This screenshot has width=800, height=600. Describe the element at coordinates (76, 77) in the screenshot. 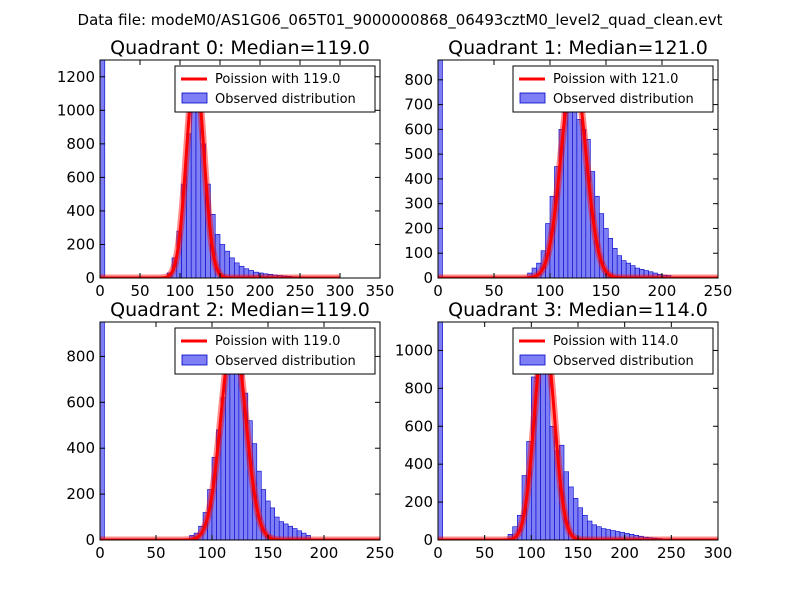

I see `y-tick-label: 1200` at that location.